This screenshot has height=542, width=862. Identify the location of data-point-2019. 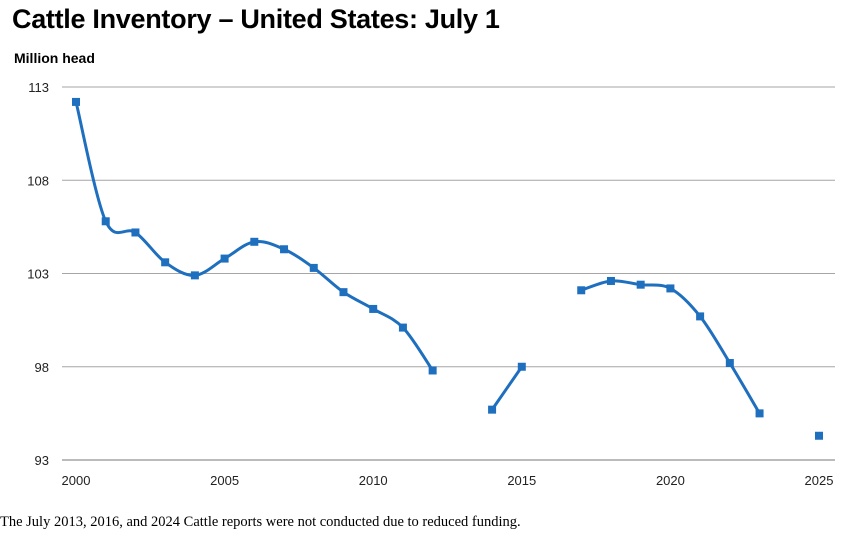
(640, 284).